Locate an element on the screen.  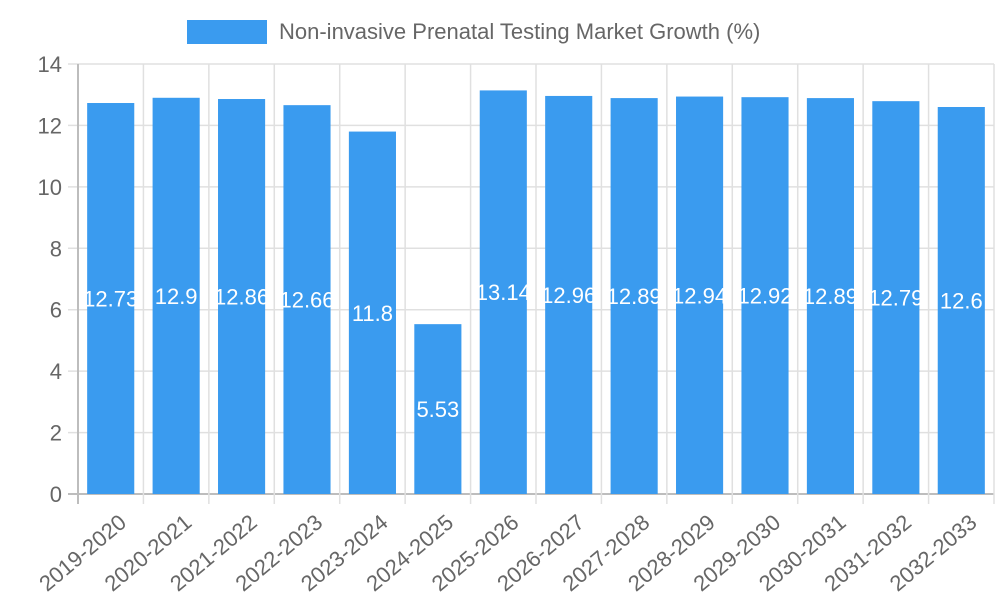
bar-value-label: 5.53 is located at coordinates (437, 409).